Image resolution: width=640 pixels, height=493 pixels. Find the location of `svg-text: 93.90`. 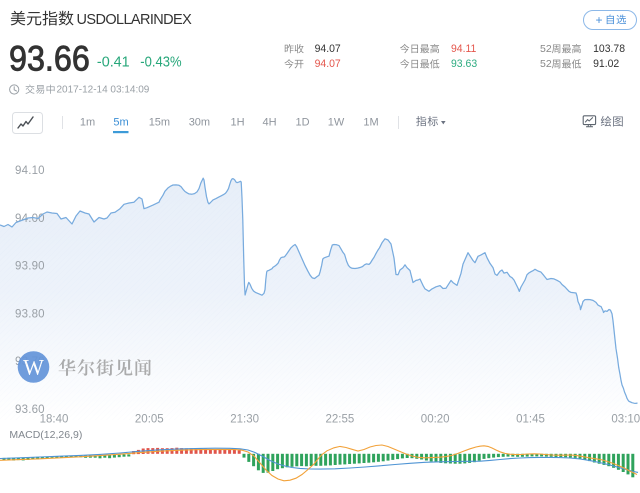

svg-text: 93.90 is located at coordinates (30, 267).